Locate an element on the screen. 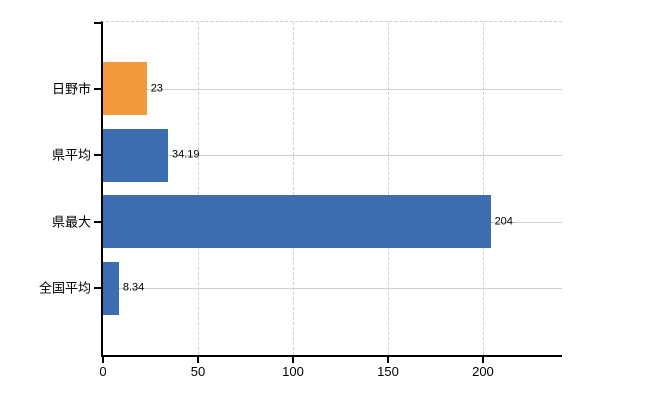  bar-value-label: 8.34 is located at coordinates (133, 287).